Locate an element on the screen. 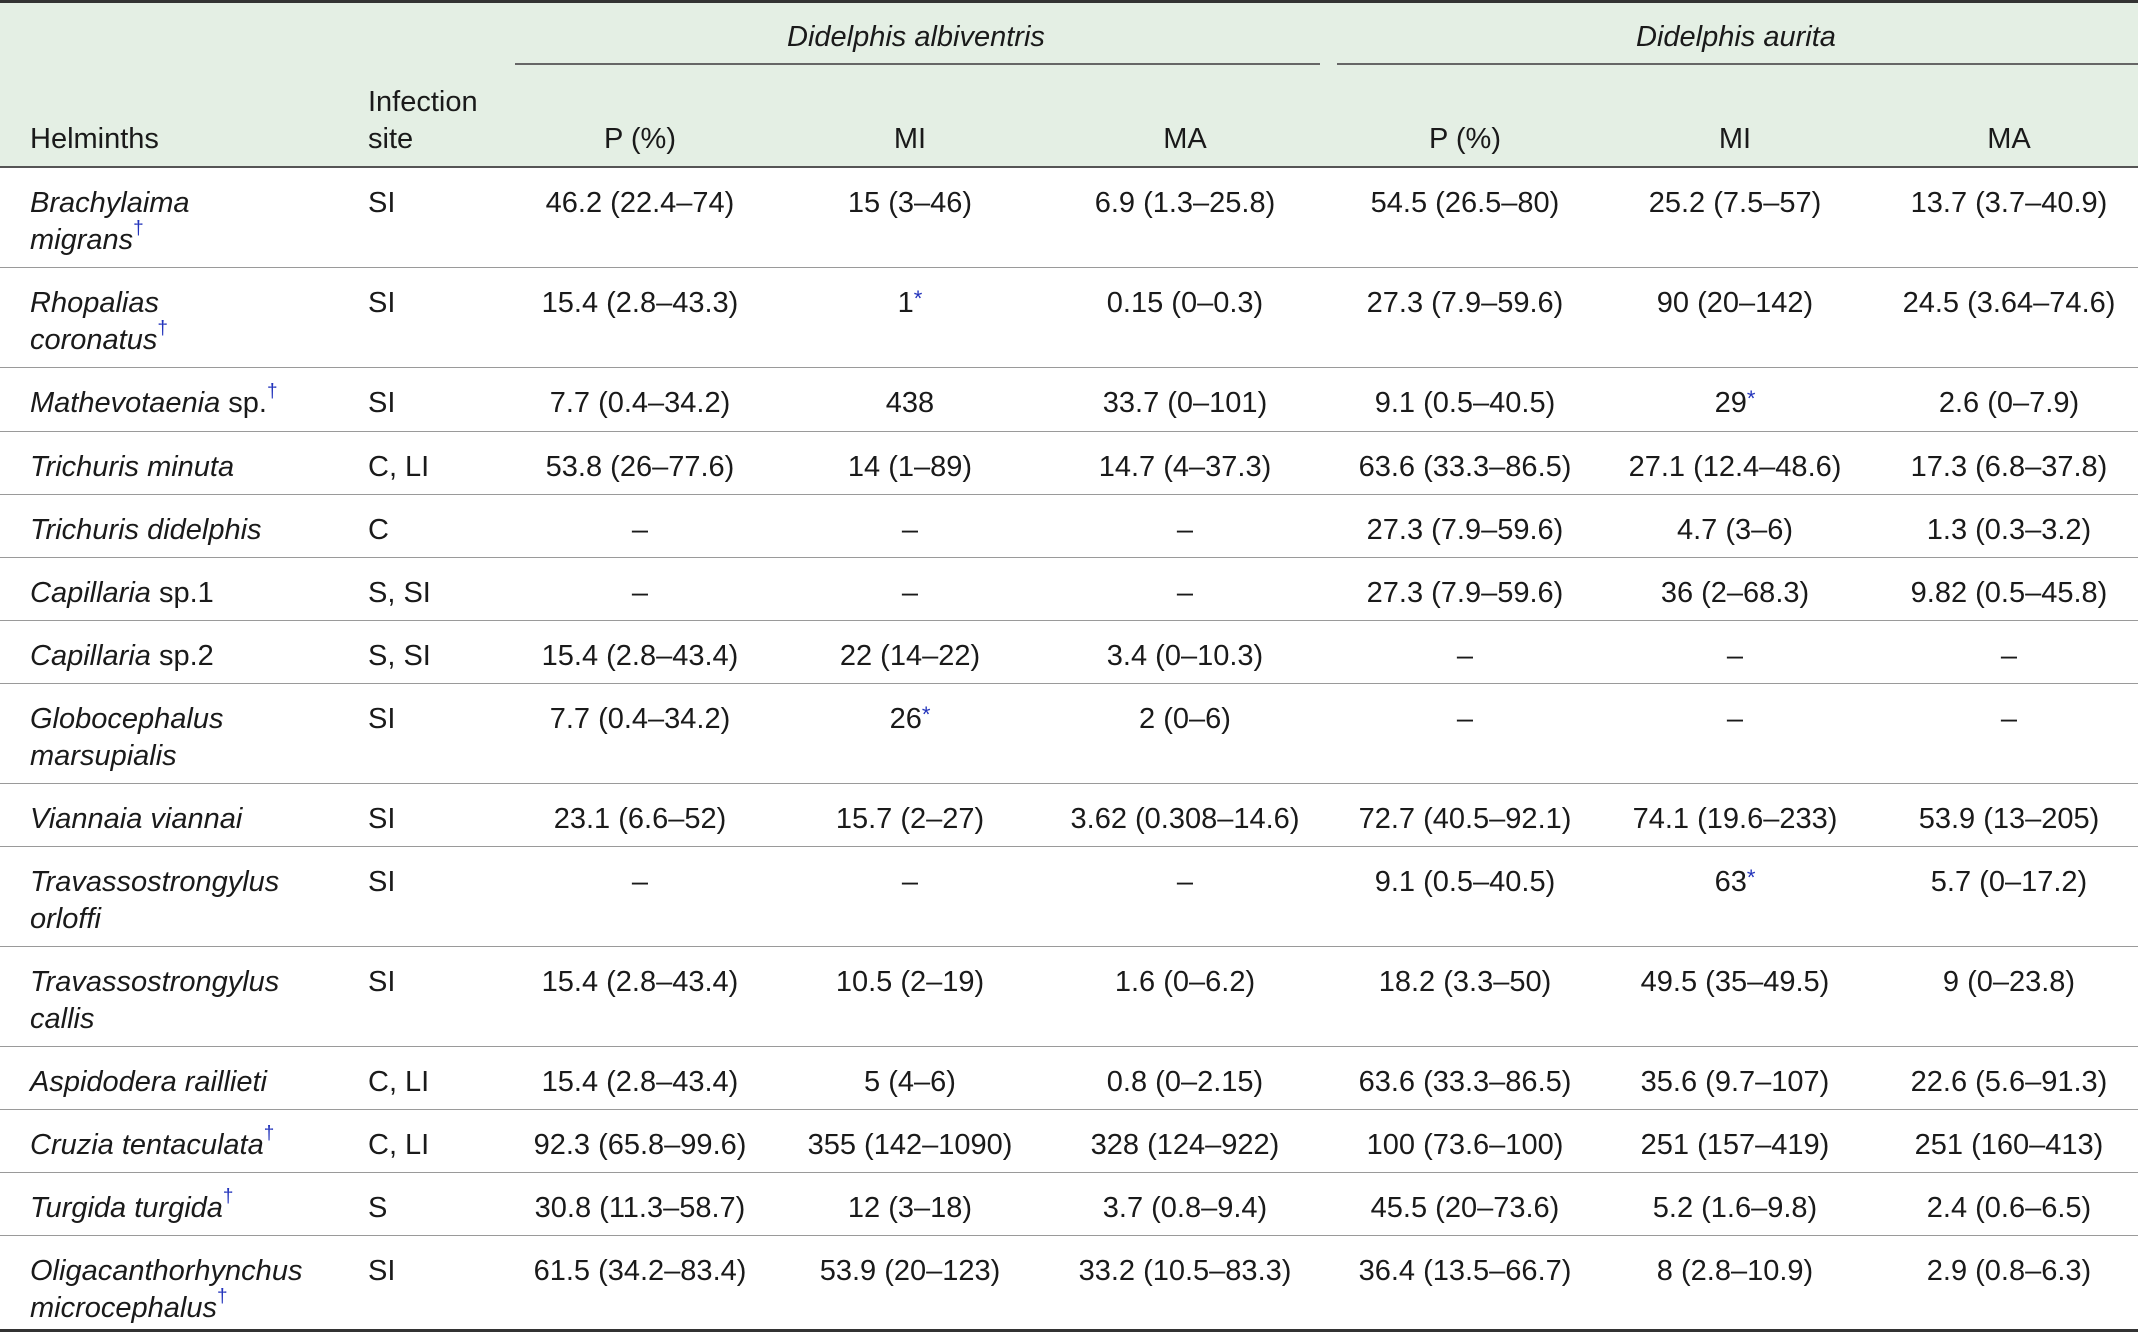  cell-p-aurita: 100 (73.6–100) is located at coordinates (1465, 1145).